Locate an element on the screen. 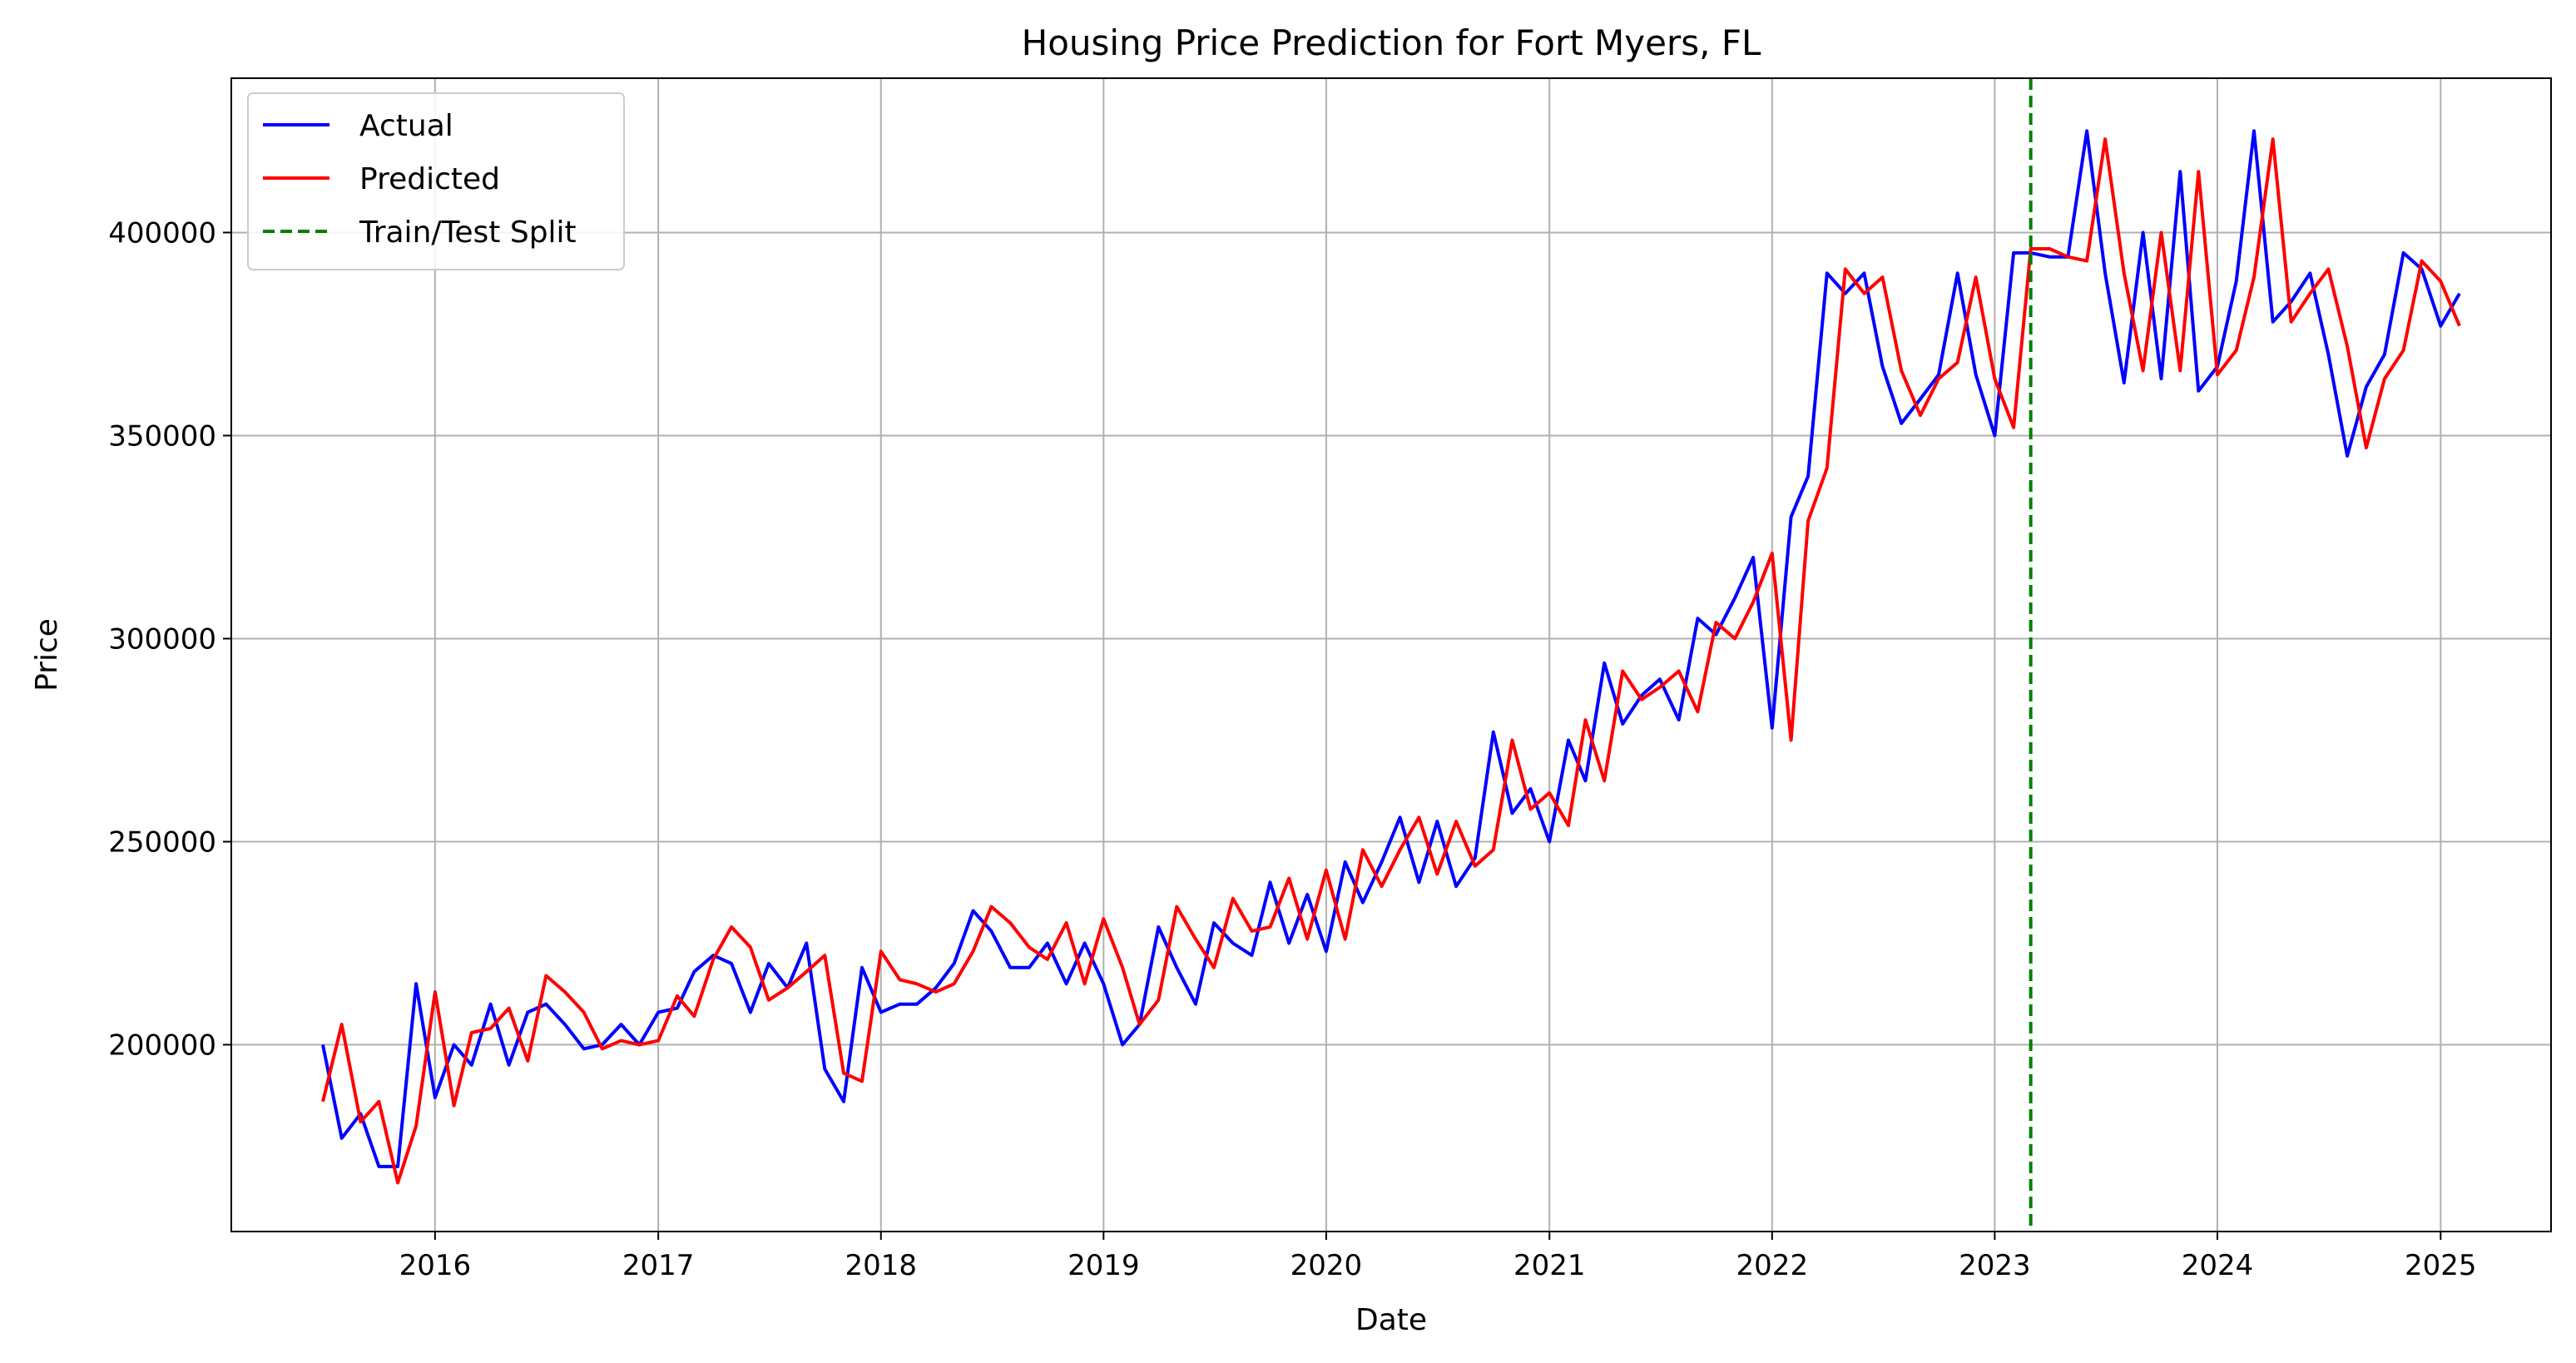 The image size is (2576, 1363). y-tick-label: 200000 is located at coordinates (162, 1046).